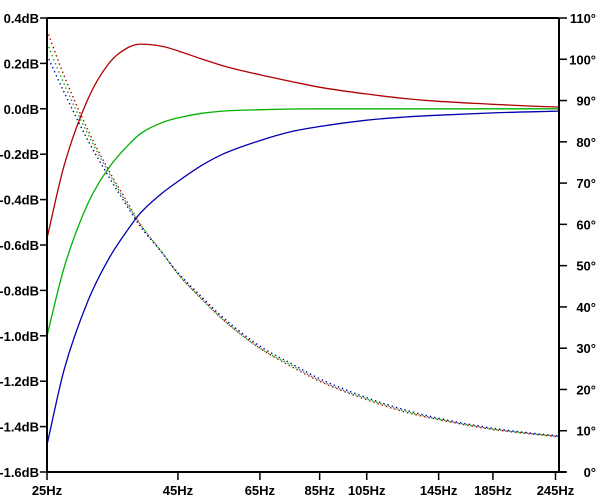 This screenshot has height=500, width=600. I want to click on x-tick-label: 45Hz, so click(178, 490).